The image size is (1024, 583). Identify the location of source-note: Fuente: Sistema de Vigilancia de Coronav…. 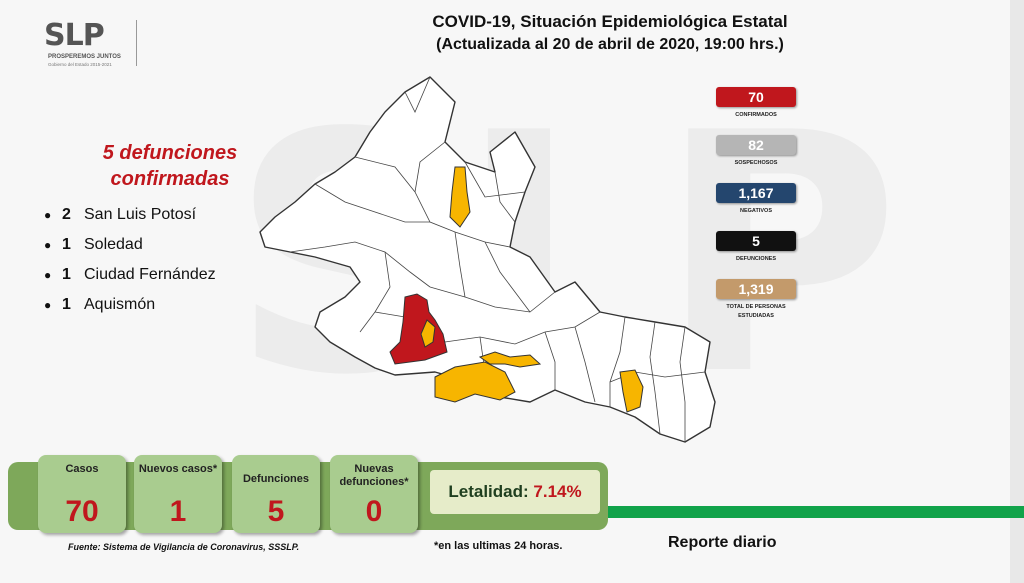
(184, 547).